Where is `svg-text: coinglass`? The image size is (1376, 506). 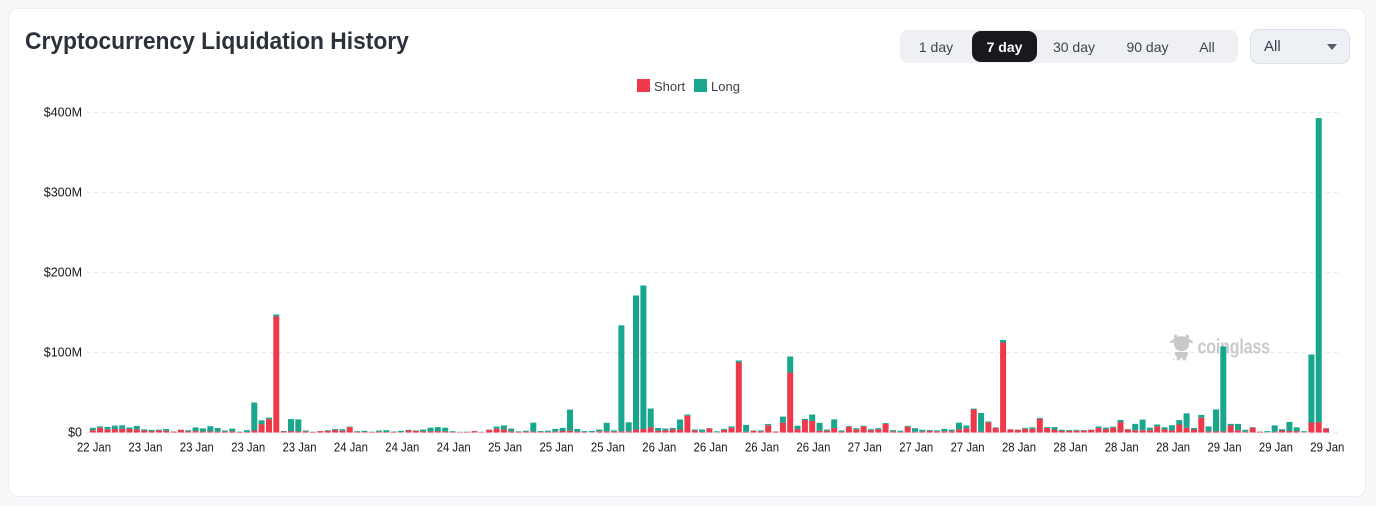
svg-text: coinglass is located at coordinates (1234, 347).